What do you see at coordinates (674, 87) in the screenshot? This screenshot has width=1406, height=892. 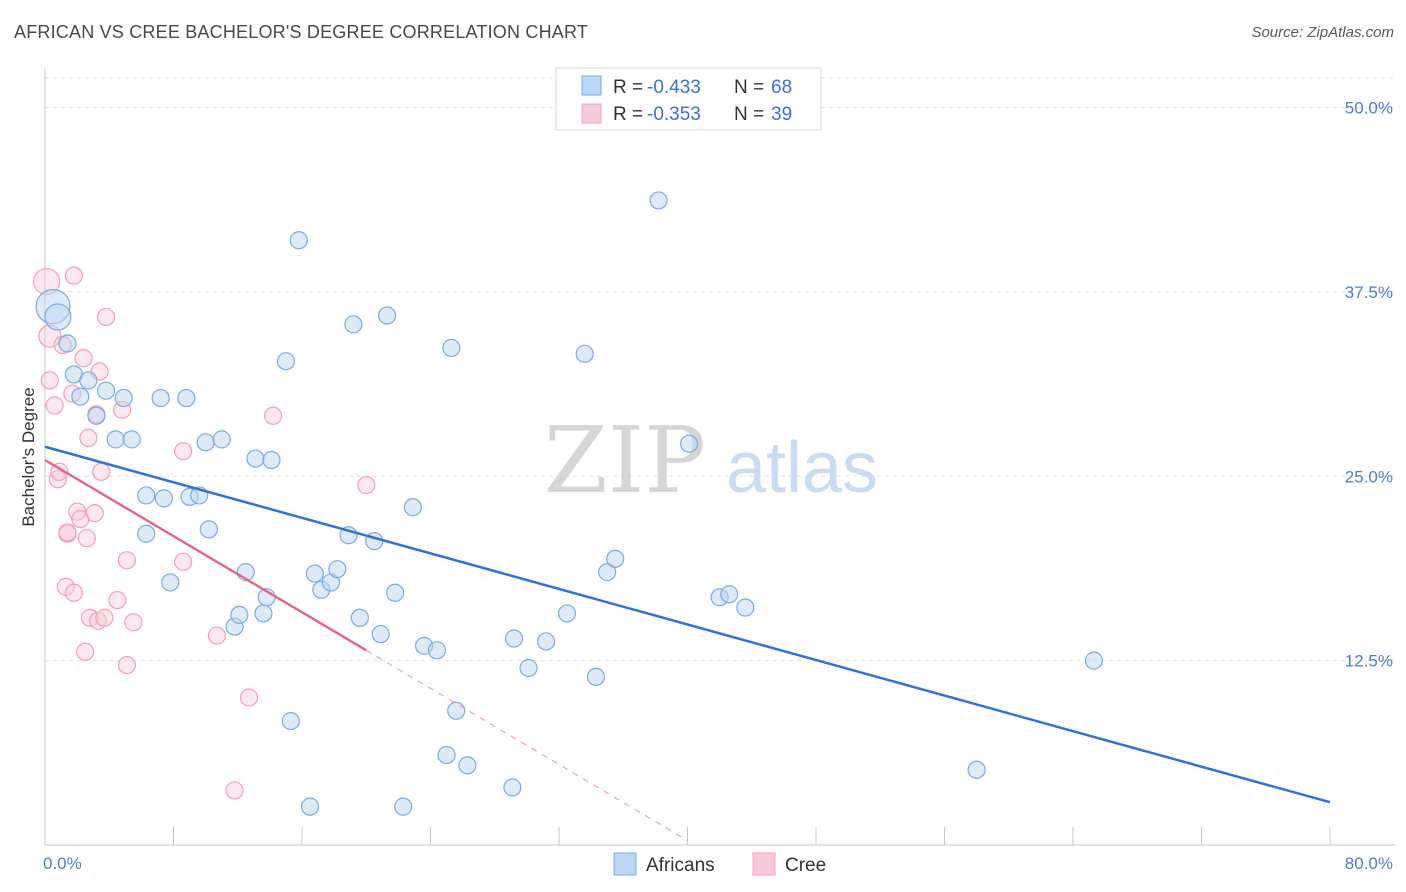 I see `legend-r-value-africans: -0.433` at bounding box center [674, 87].